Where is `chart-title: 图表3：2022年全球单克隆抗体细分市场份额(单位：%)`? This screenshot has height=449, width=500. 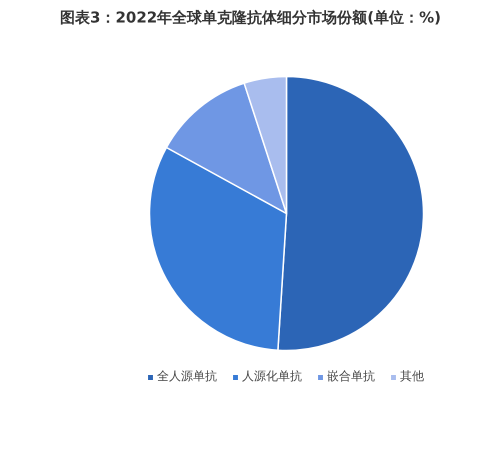 chart-title: 图表3：2022年全球单克隆抗体细分市场份额(单位：%) is located at coordinates (250, 17).